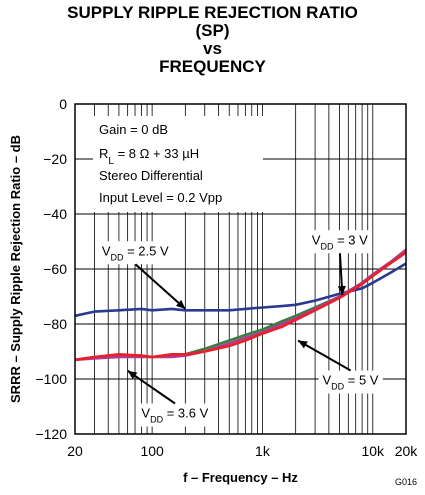 The height and width of the screenshot is (495, 425). I want to click on x-tick-label: 1k, so click(263, 451).